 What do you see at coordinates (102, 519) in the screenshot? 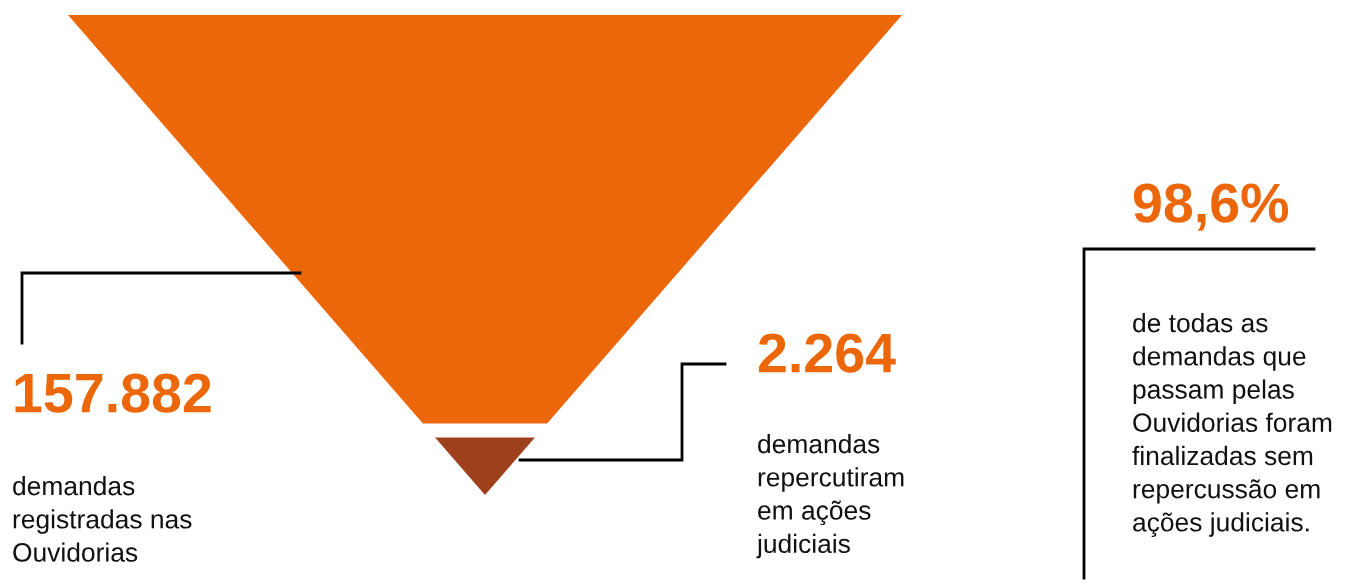
I see `text: demandas registradas nas Ouvidorias` at bounding box center [102, 519].